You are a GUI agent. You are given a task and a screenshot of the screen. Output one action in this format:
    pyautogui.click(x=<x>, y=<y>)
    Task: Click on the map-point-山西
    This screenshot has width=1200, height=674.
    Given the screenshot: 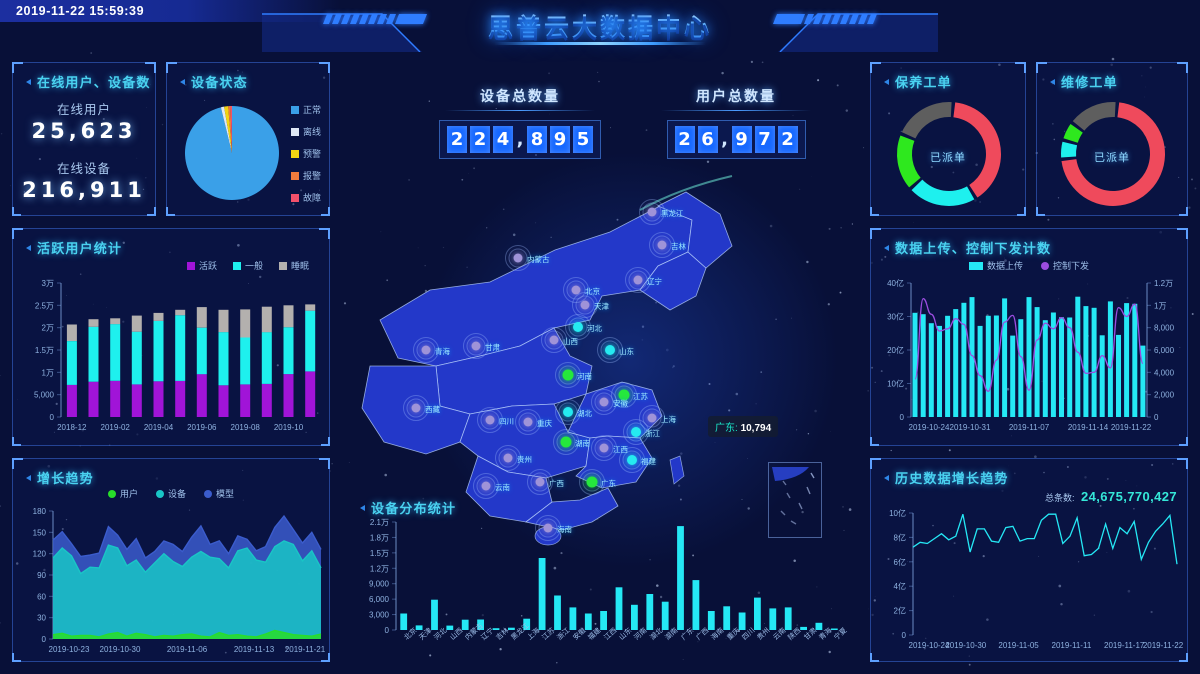 What is the action you would take?
    pyautogui.click(x=554, y=340)
    